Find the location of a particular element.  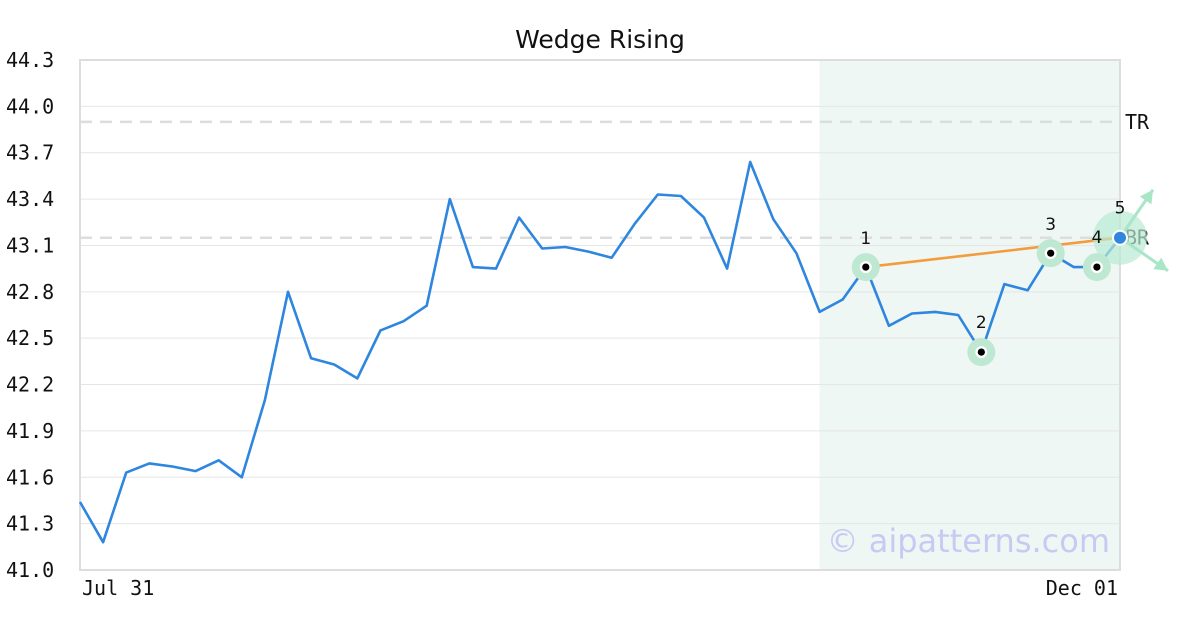

y-tick-label: 42.5 is located at coordinates (30, 338).